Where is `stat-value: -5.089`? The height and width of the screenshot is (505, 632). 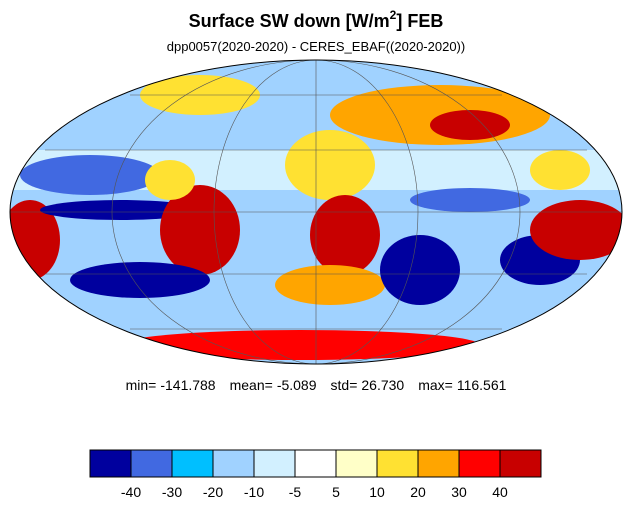
stat-value: -5.089 is located at coordinates (297, 385).